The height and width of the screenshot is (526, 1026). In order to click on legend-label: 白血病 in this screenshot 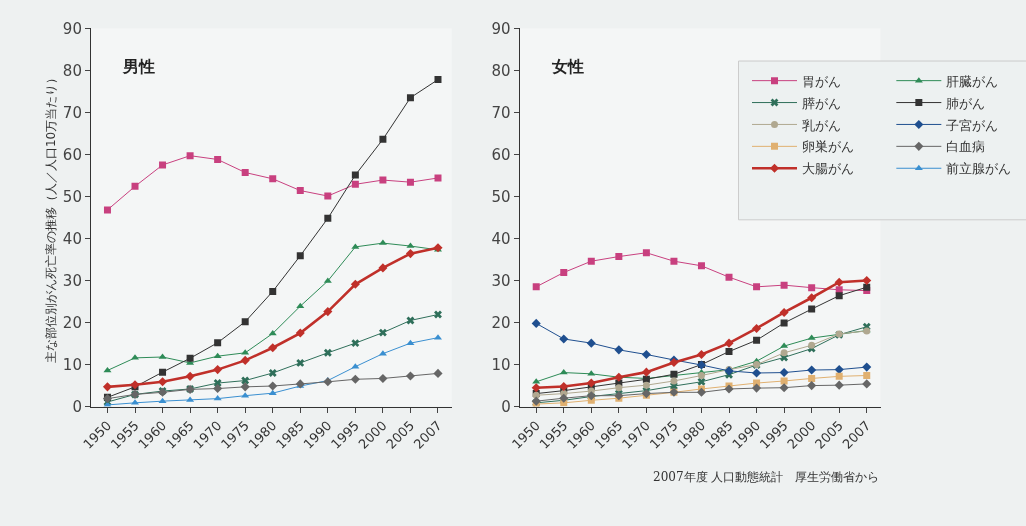, I will do `click(966, 147)`.